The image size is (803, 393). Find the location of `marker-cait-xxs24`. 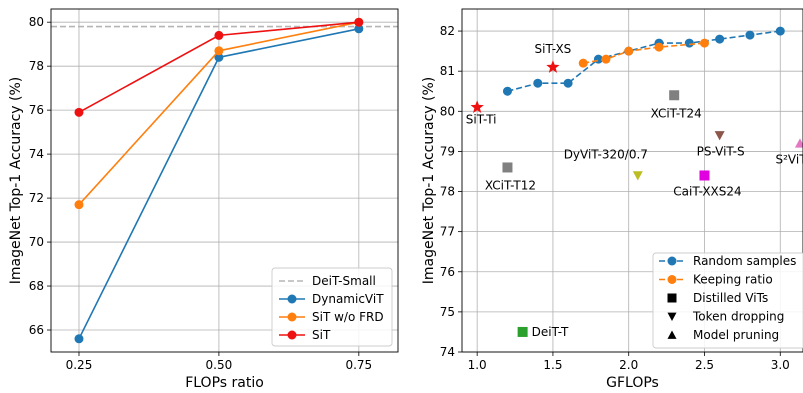

marker-cait-xxs24 is located at coordinates (704, 175).